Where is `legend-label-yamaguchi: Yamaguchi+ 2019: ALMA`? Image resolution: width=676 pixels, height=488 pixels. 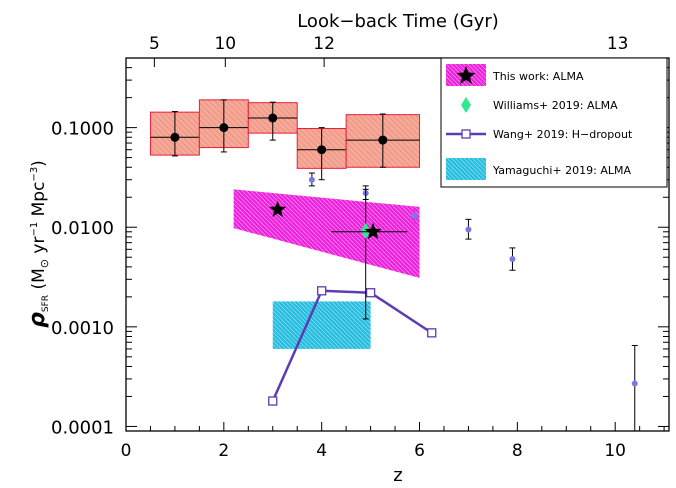
legend-label-yamaguchi: Yamaguchi+ 2019: ALMA is located at coordinates (561, 170).